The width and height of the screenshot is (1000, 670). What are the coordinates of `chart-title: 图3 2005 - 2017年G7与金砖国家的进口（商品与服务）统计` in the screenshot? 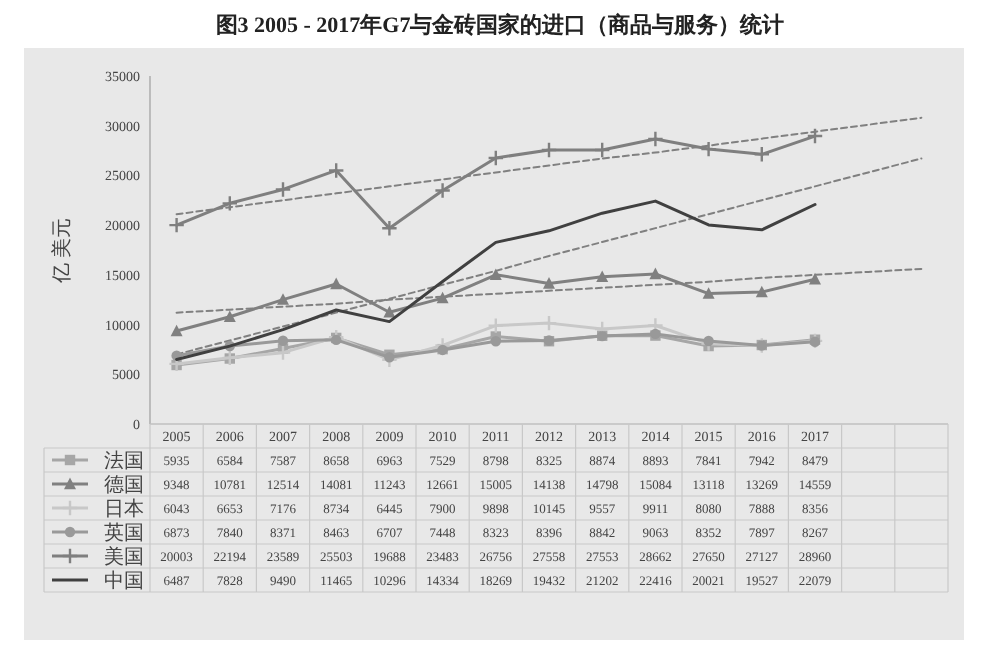 It's located at (500, 25).